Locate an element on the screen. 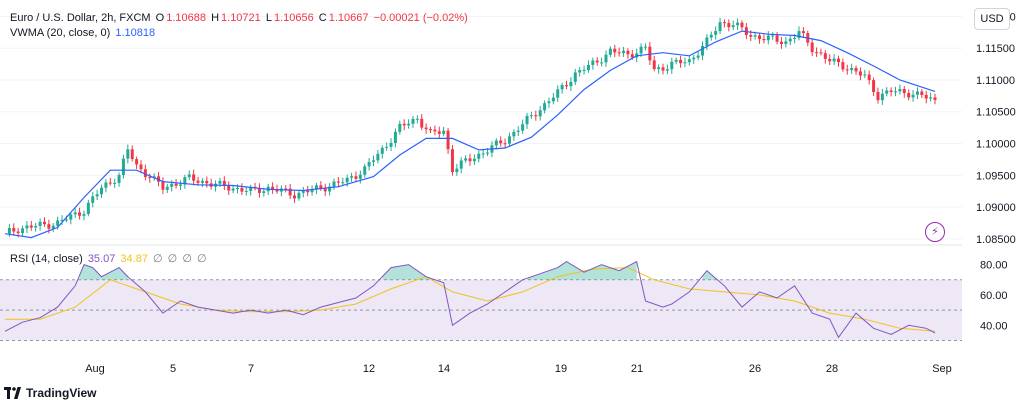 The height and width of the screenshot is (406, 1024). vwma-label: VWMA (20, close, 0) is located at coordinates (60, 33).